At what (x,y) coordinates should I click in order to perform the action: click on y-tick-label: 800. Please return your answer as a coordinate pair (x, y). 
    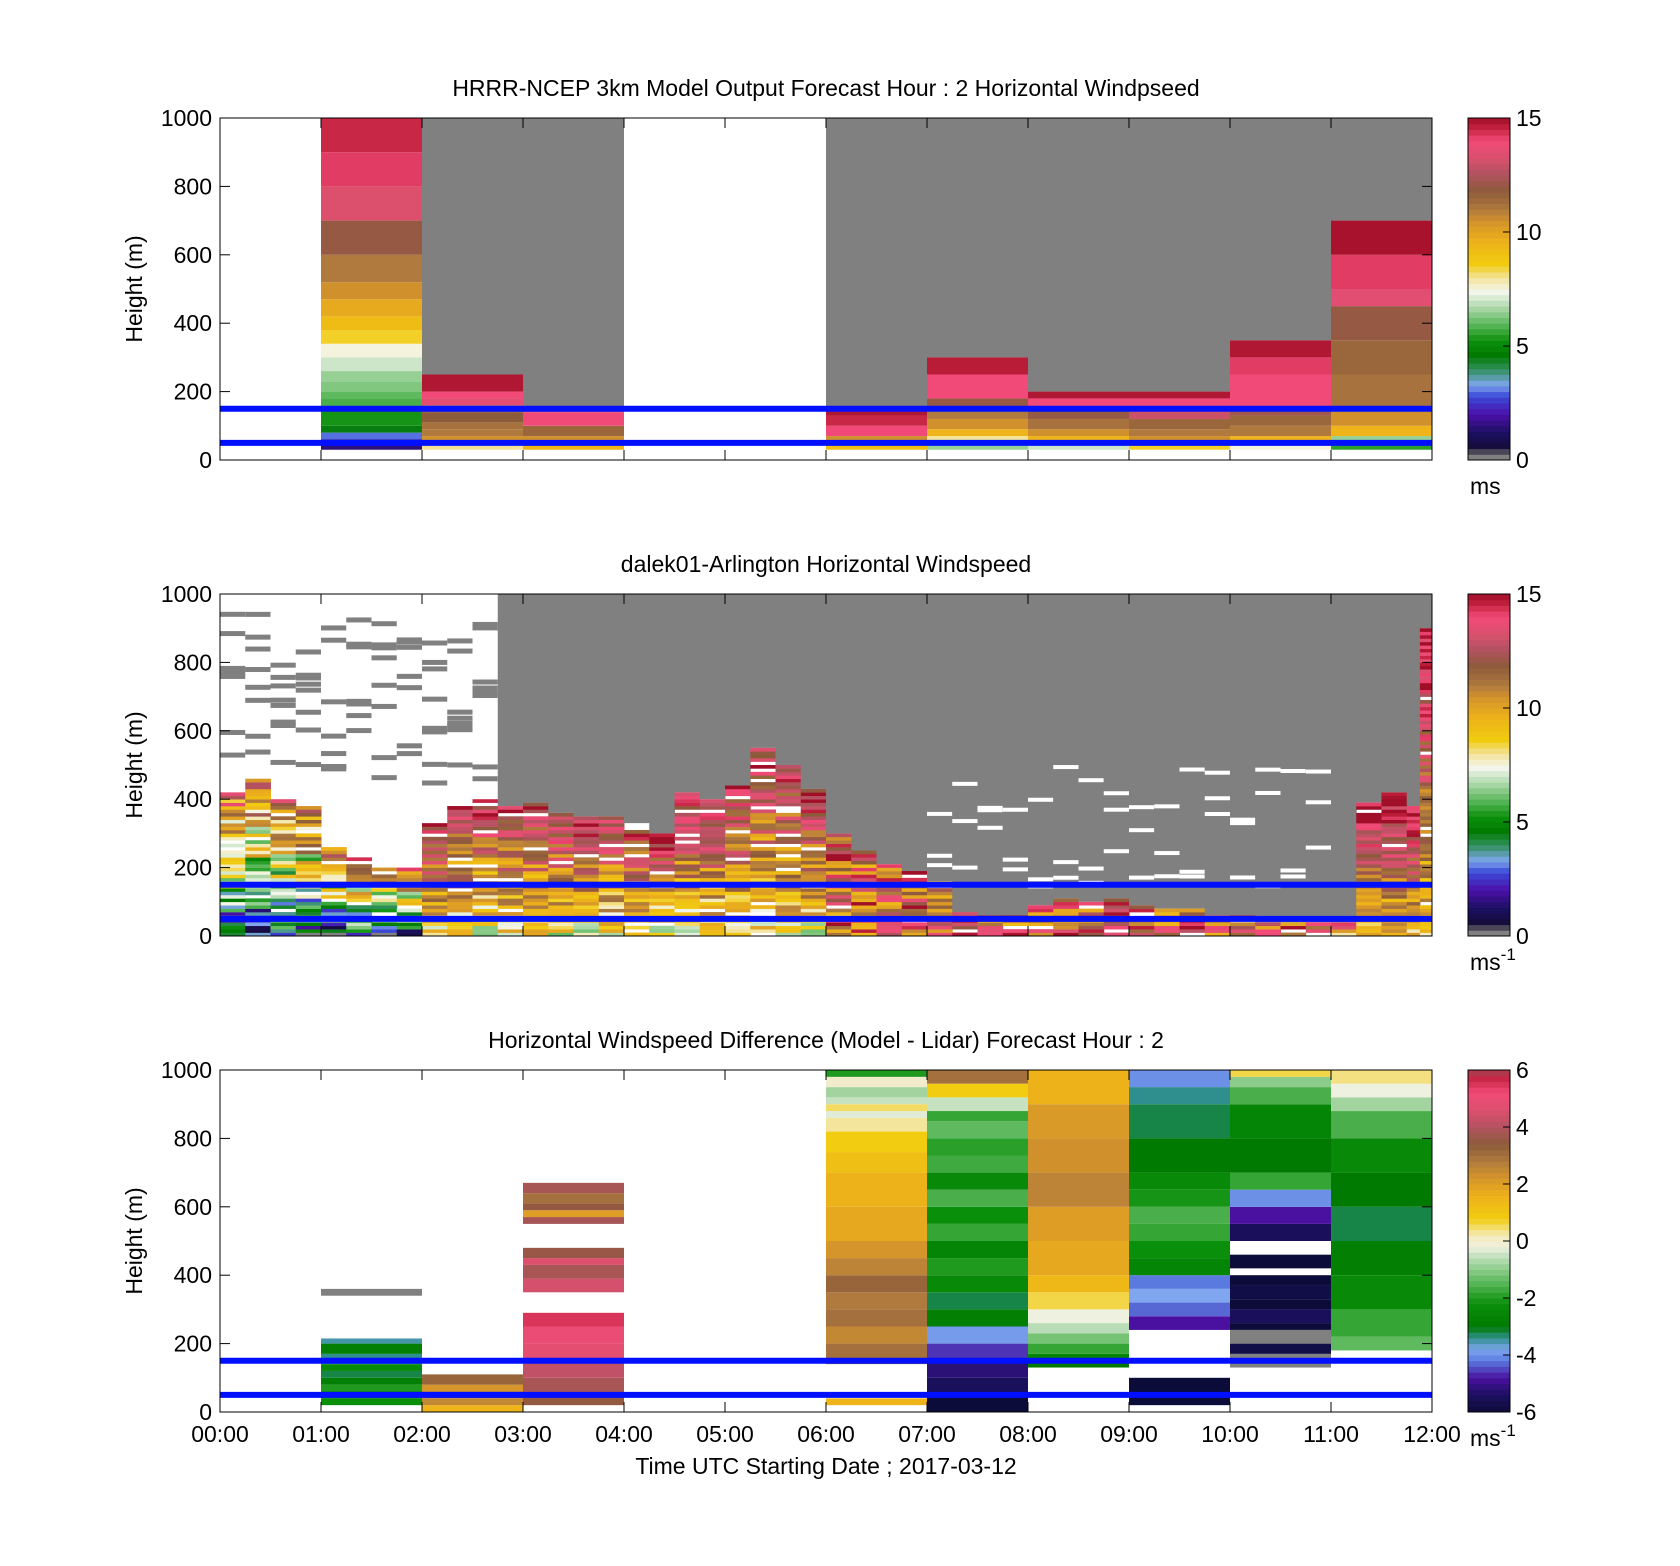
    Looking at the image, I should click on (193, 662).